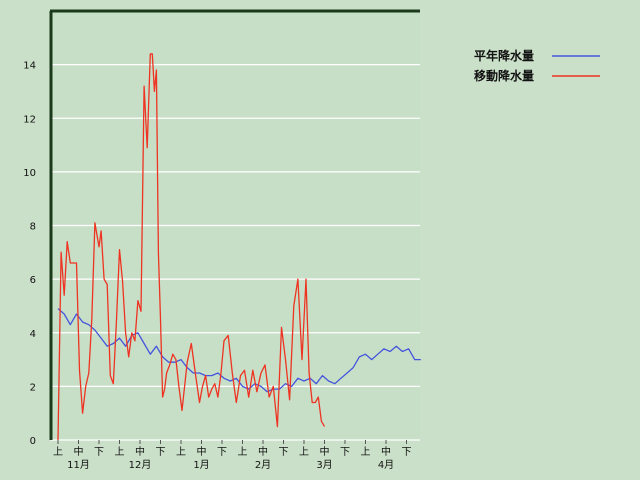  What do you see at coordinates (232, 455) in the screenshot?
I see `x-axis: 上中下上中下上中下上中下上中下上中下11月 12月 1月 2月 3月 4月` at bounding box center [232, 455].